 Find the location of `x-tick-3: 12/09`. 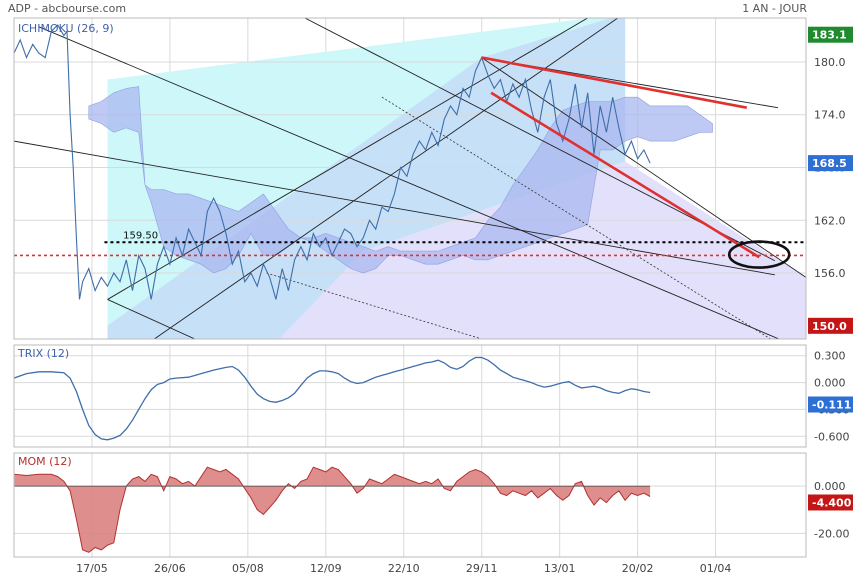

x-tick-3: 12/09 is located at coordinates (326, 568).